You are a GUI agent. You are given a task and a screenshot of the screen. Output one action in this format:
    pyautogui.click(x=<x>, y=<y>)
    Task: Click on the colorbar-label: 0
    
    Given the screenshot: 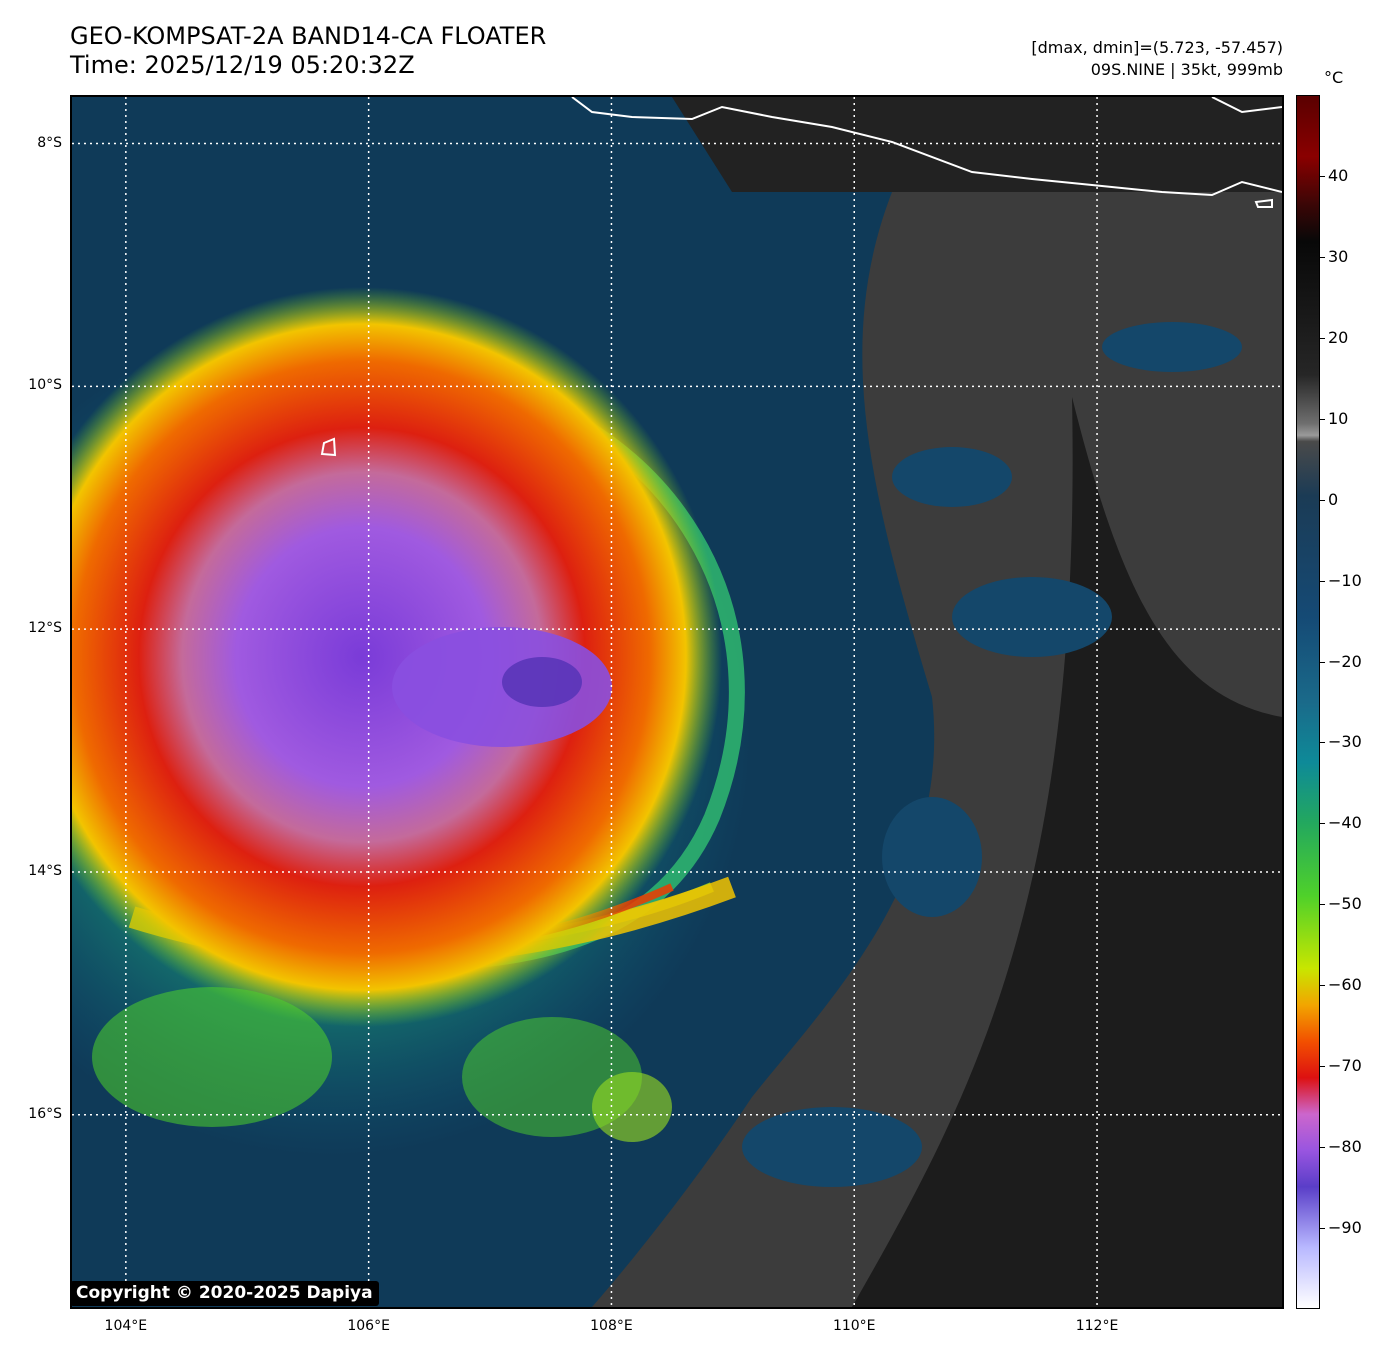 What is the action you would take?
    pyautogui.click(x=1333, y=499)
    